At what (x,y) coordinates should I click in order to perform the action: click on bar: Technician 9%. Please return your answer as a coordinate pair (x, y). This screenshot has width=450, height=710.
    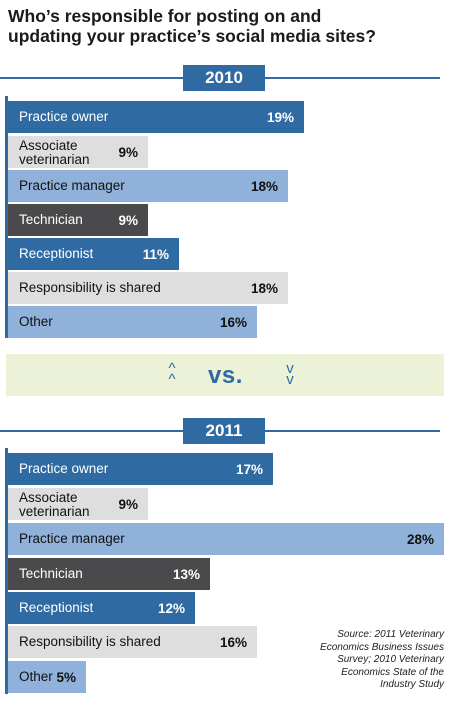
    Looking at the image, I should click on (78, 220).